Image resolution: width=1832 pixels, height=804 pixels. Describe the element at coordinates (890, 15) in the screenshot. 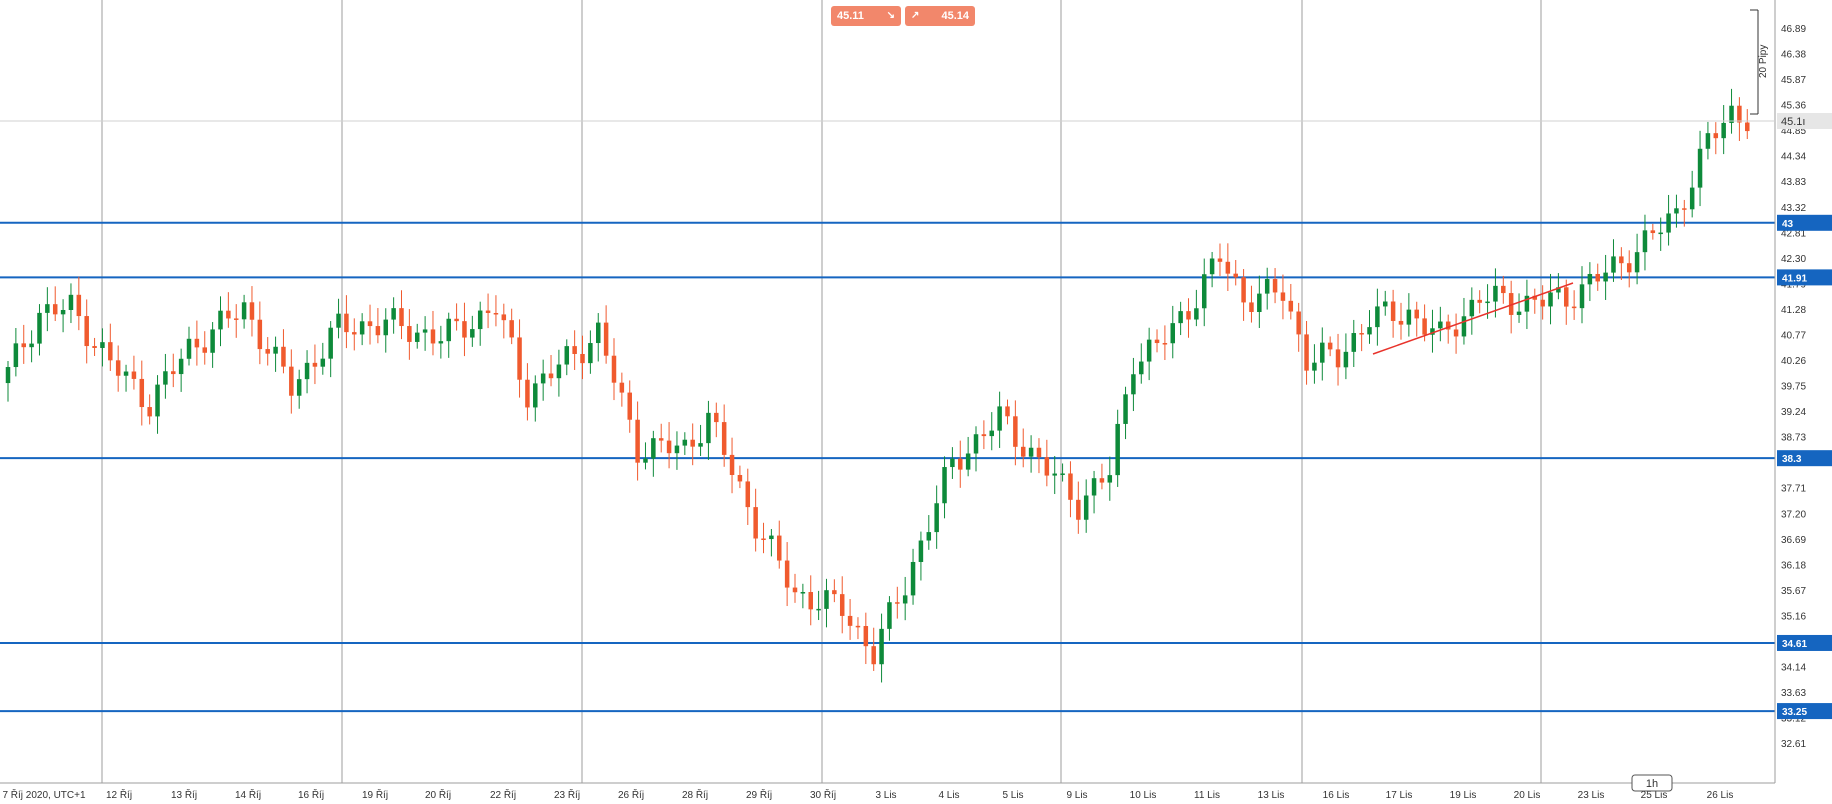

I see `diagonal-down-arrow-icon: ↘` at that location.